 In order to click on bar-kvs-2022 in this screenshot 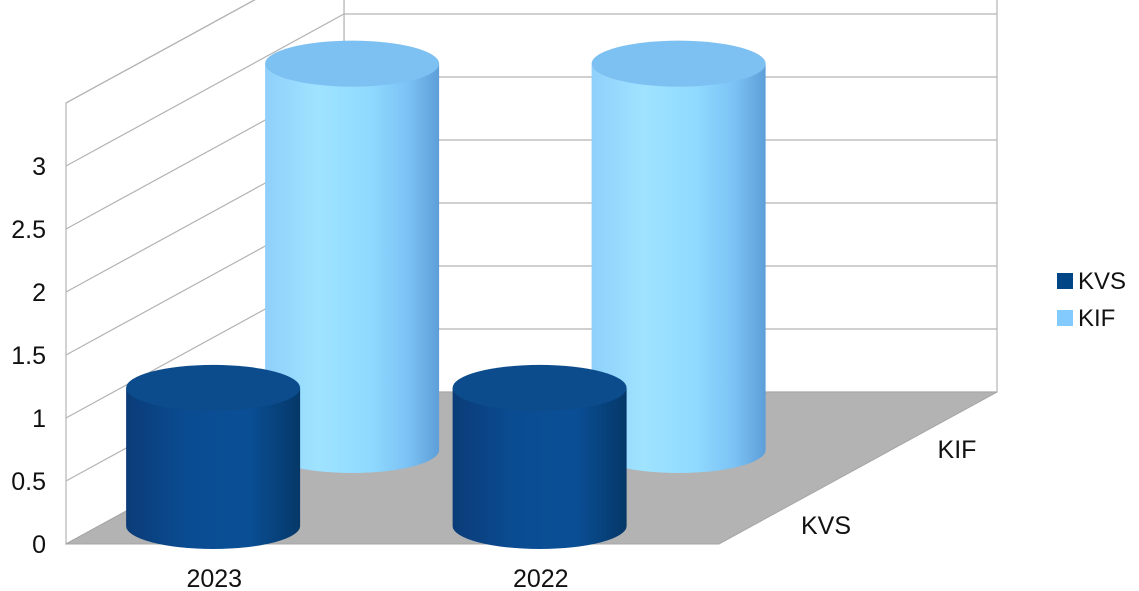, I will do `click(539, 456)`.